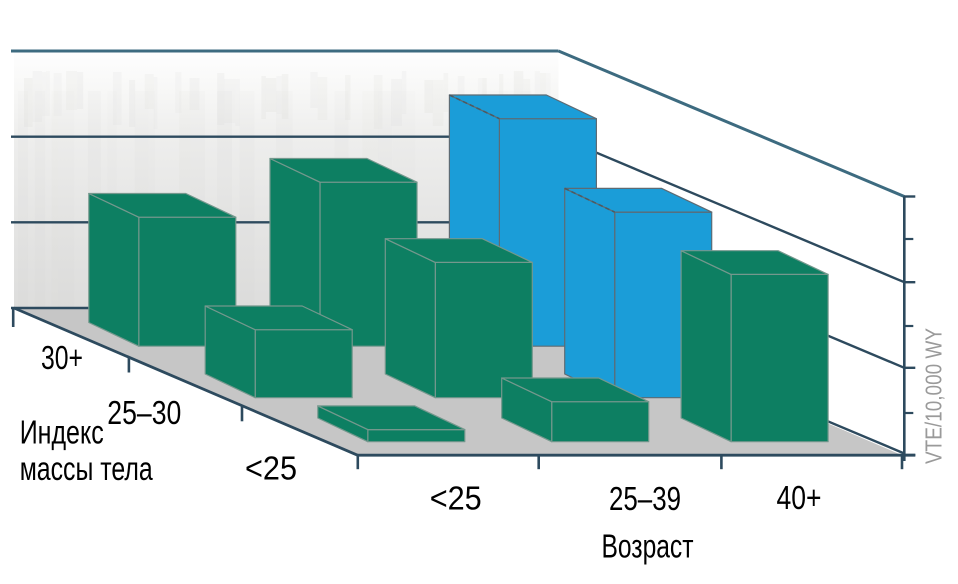  Describe the element at coordinates (934, 396) in the screenshot. I see `svg-text: VTE/10,000 WY` at that location.